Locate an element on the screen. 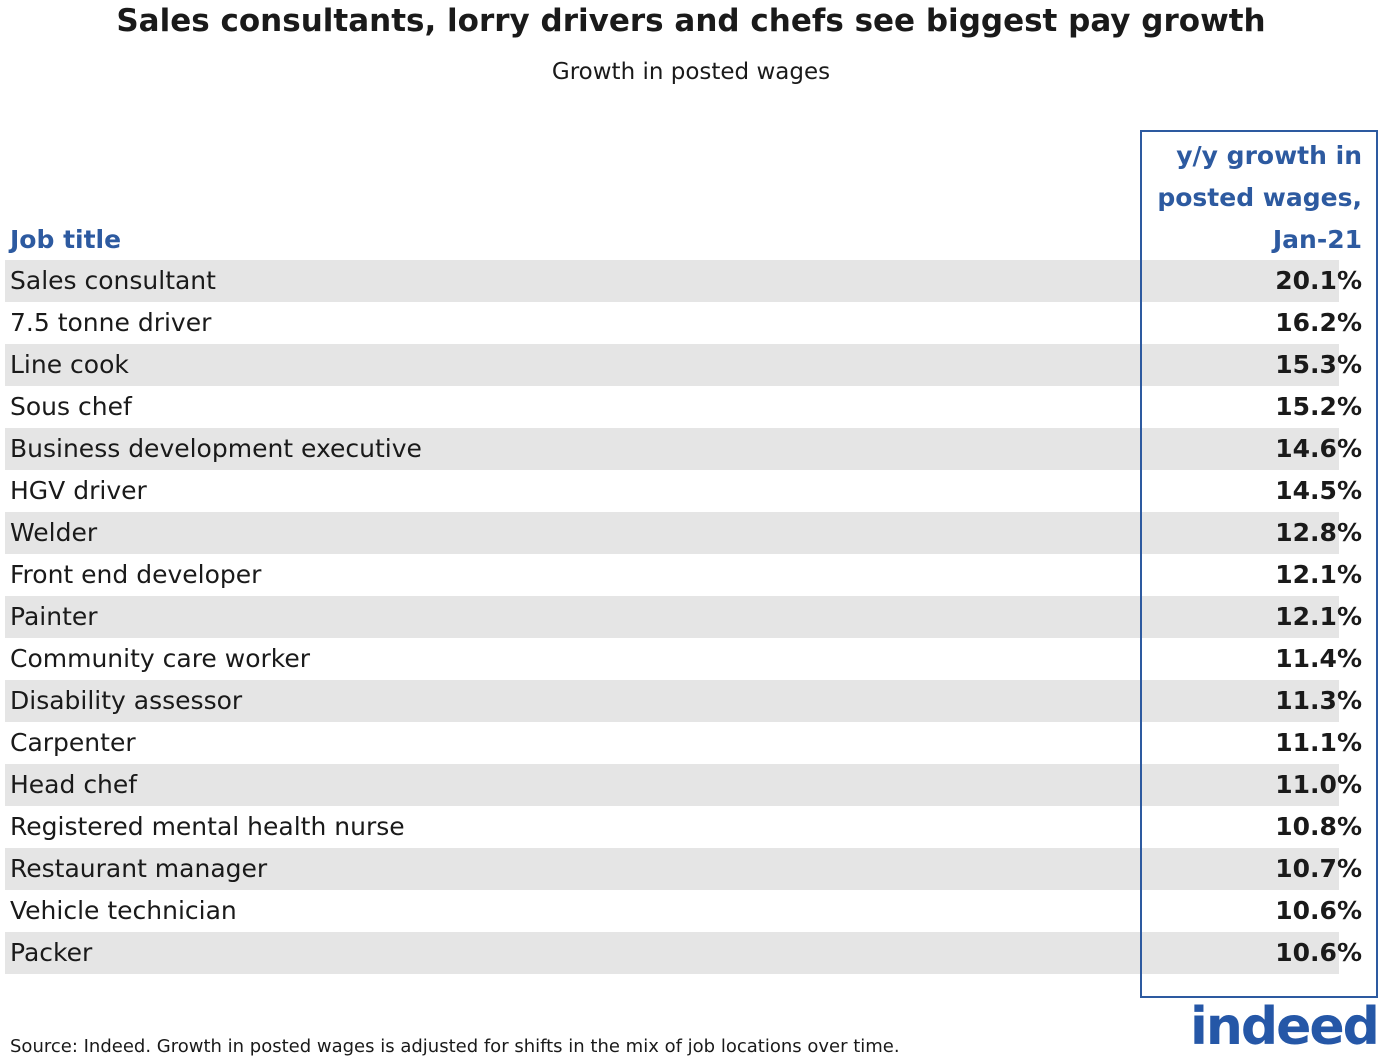  growth-value: 14.6% is located at coordinates (1318, 448).